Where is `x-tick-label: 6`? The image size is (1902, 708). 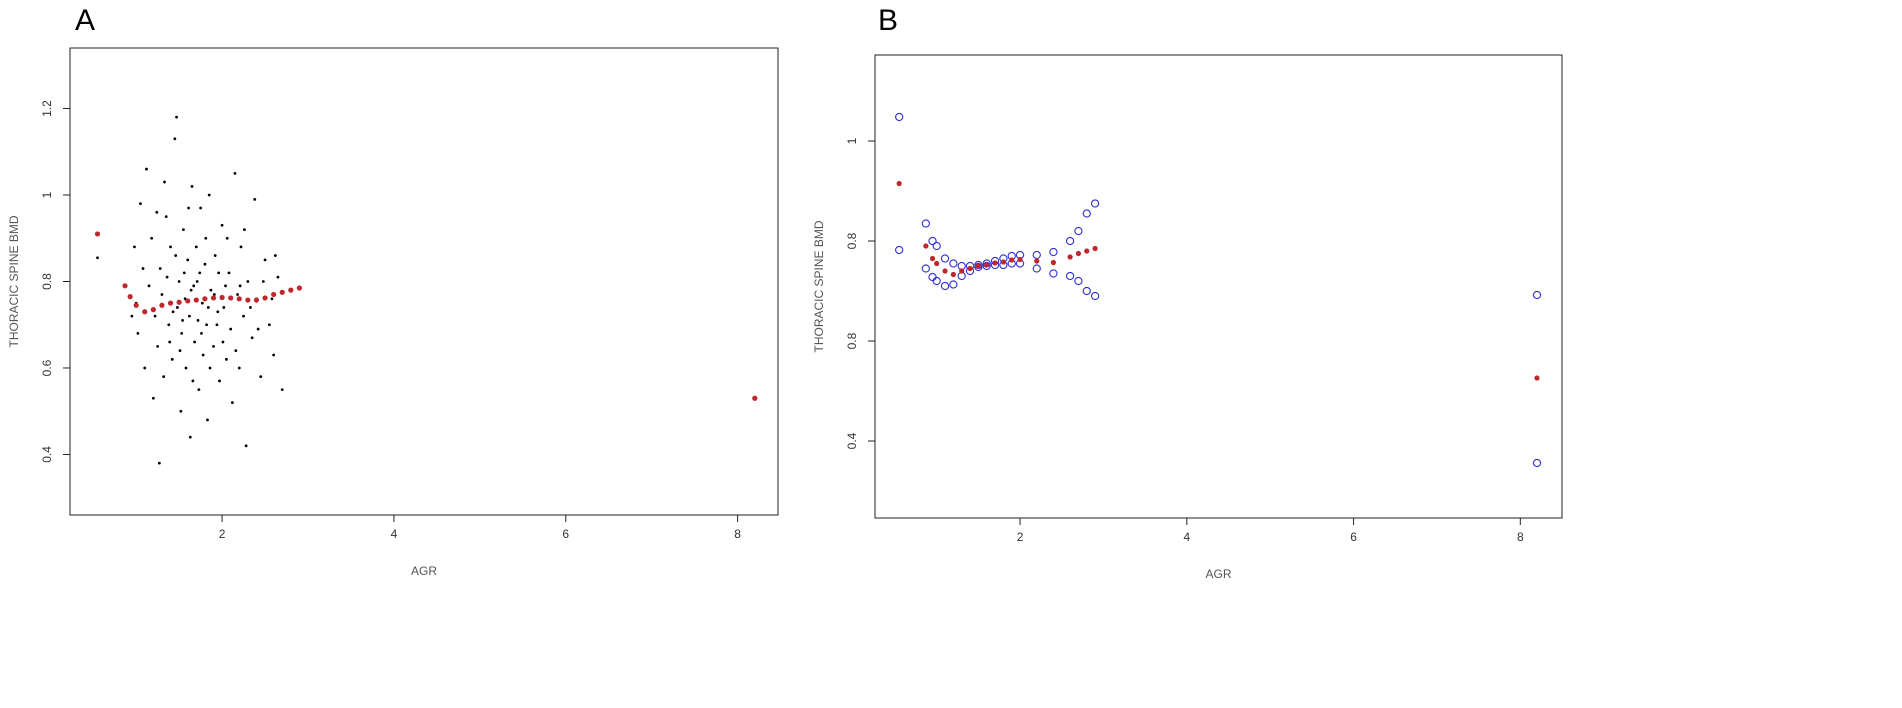 x-tick-label: 6 is located at coordinates (1353, 537).